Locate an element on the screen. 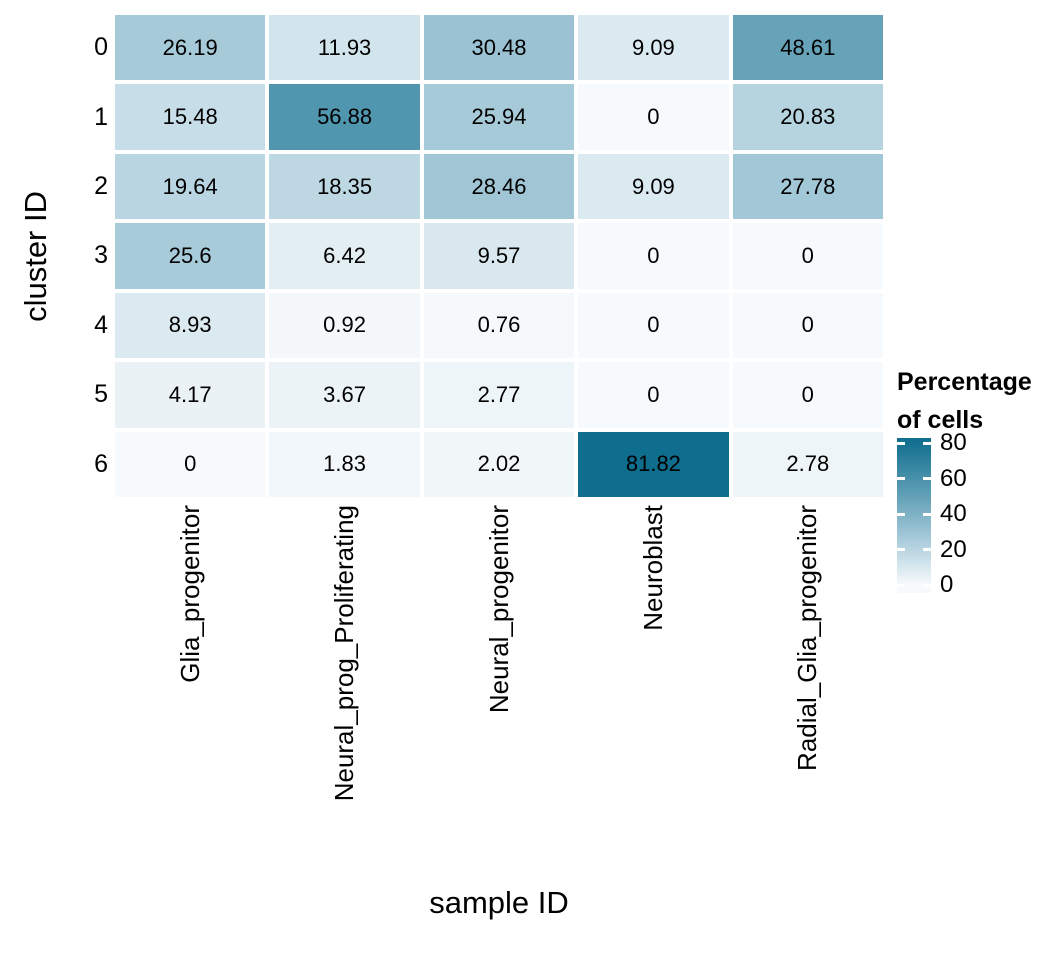 This screenshot has width=1056, height=960. heatmap-cell: 3.67 is located at coordinates (344, 395).